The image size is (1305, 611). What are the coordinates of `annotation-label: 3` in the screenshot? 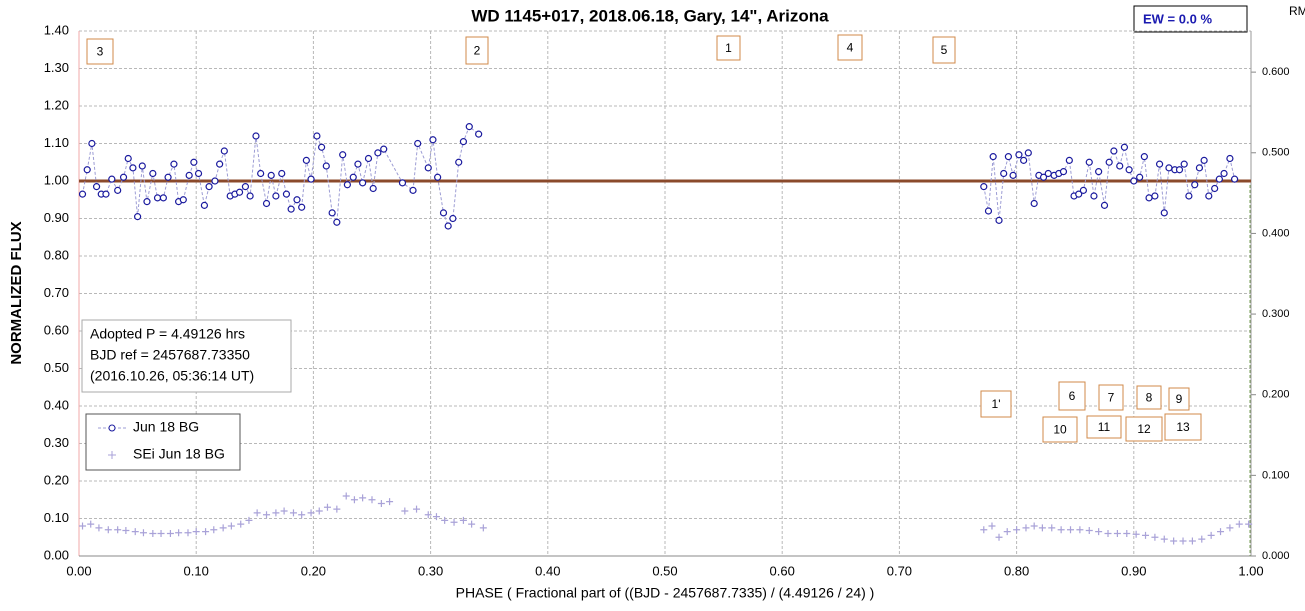 It's located at (100, 52).